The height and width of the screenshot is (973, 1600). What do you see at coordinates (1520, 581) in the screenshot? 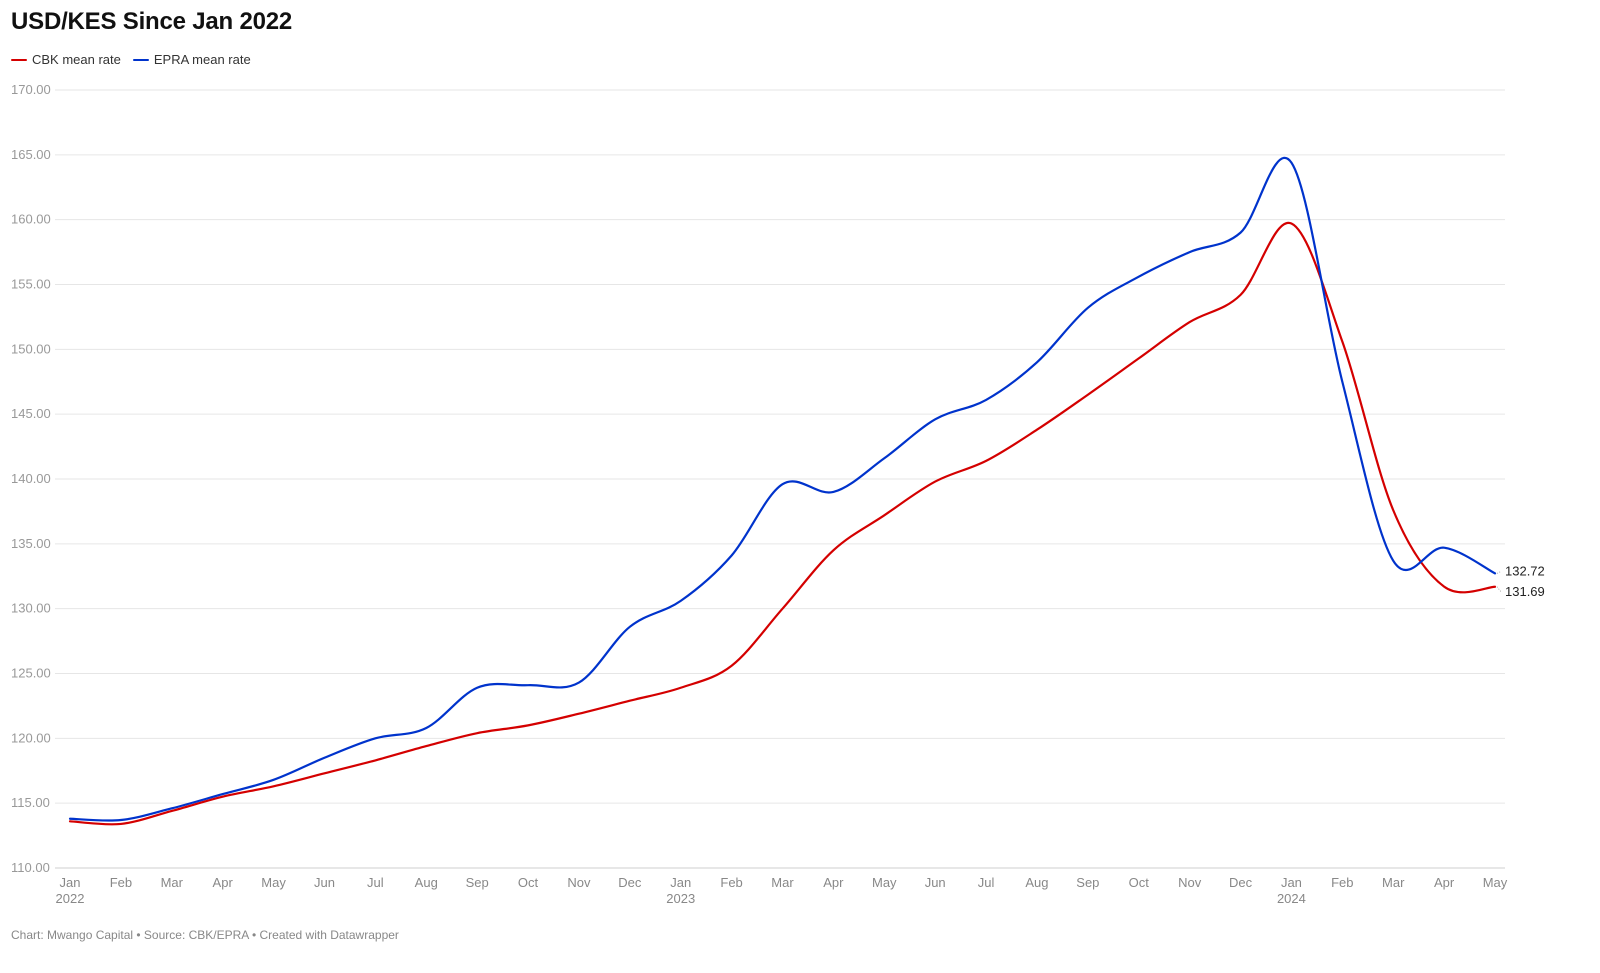
I see `end-labels: 131.69 132.72` at bounding box center [1520, 581].